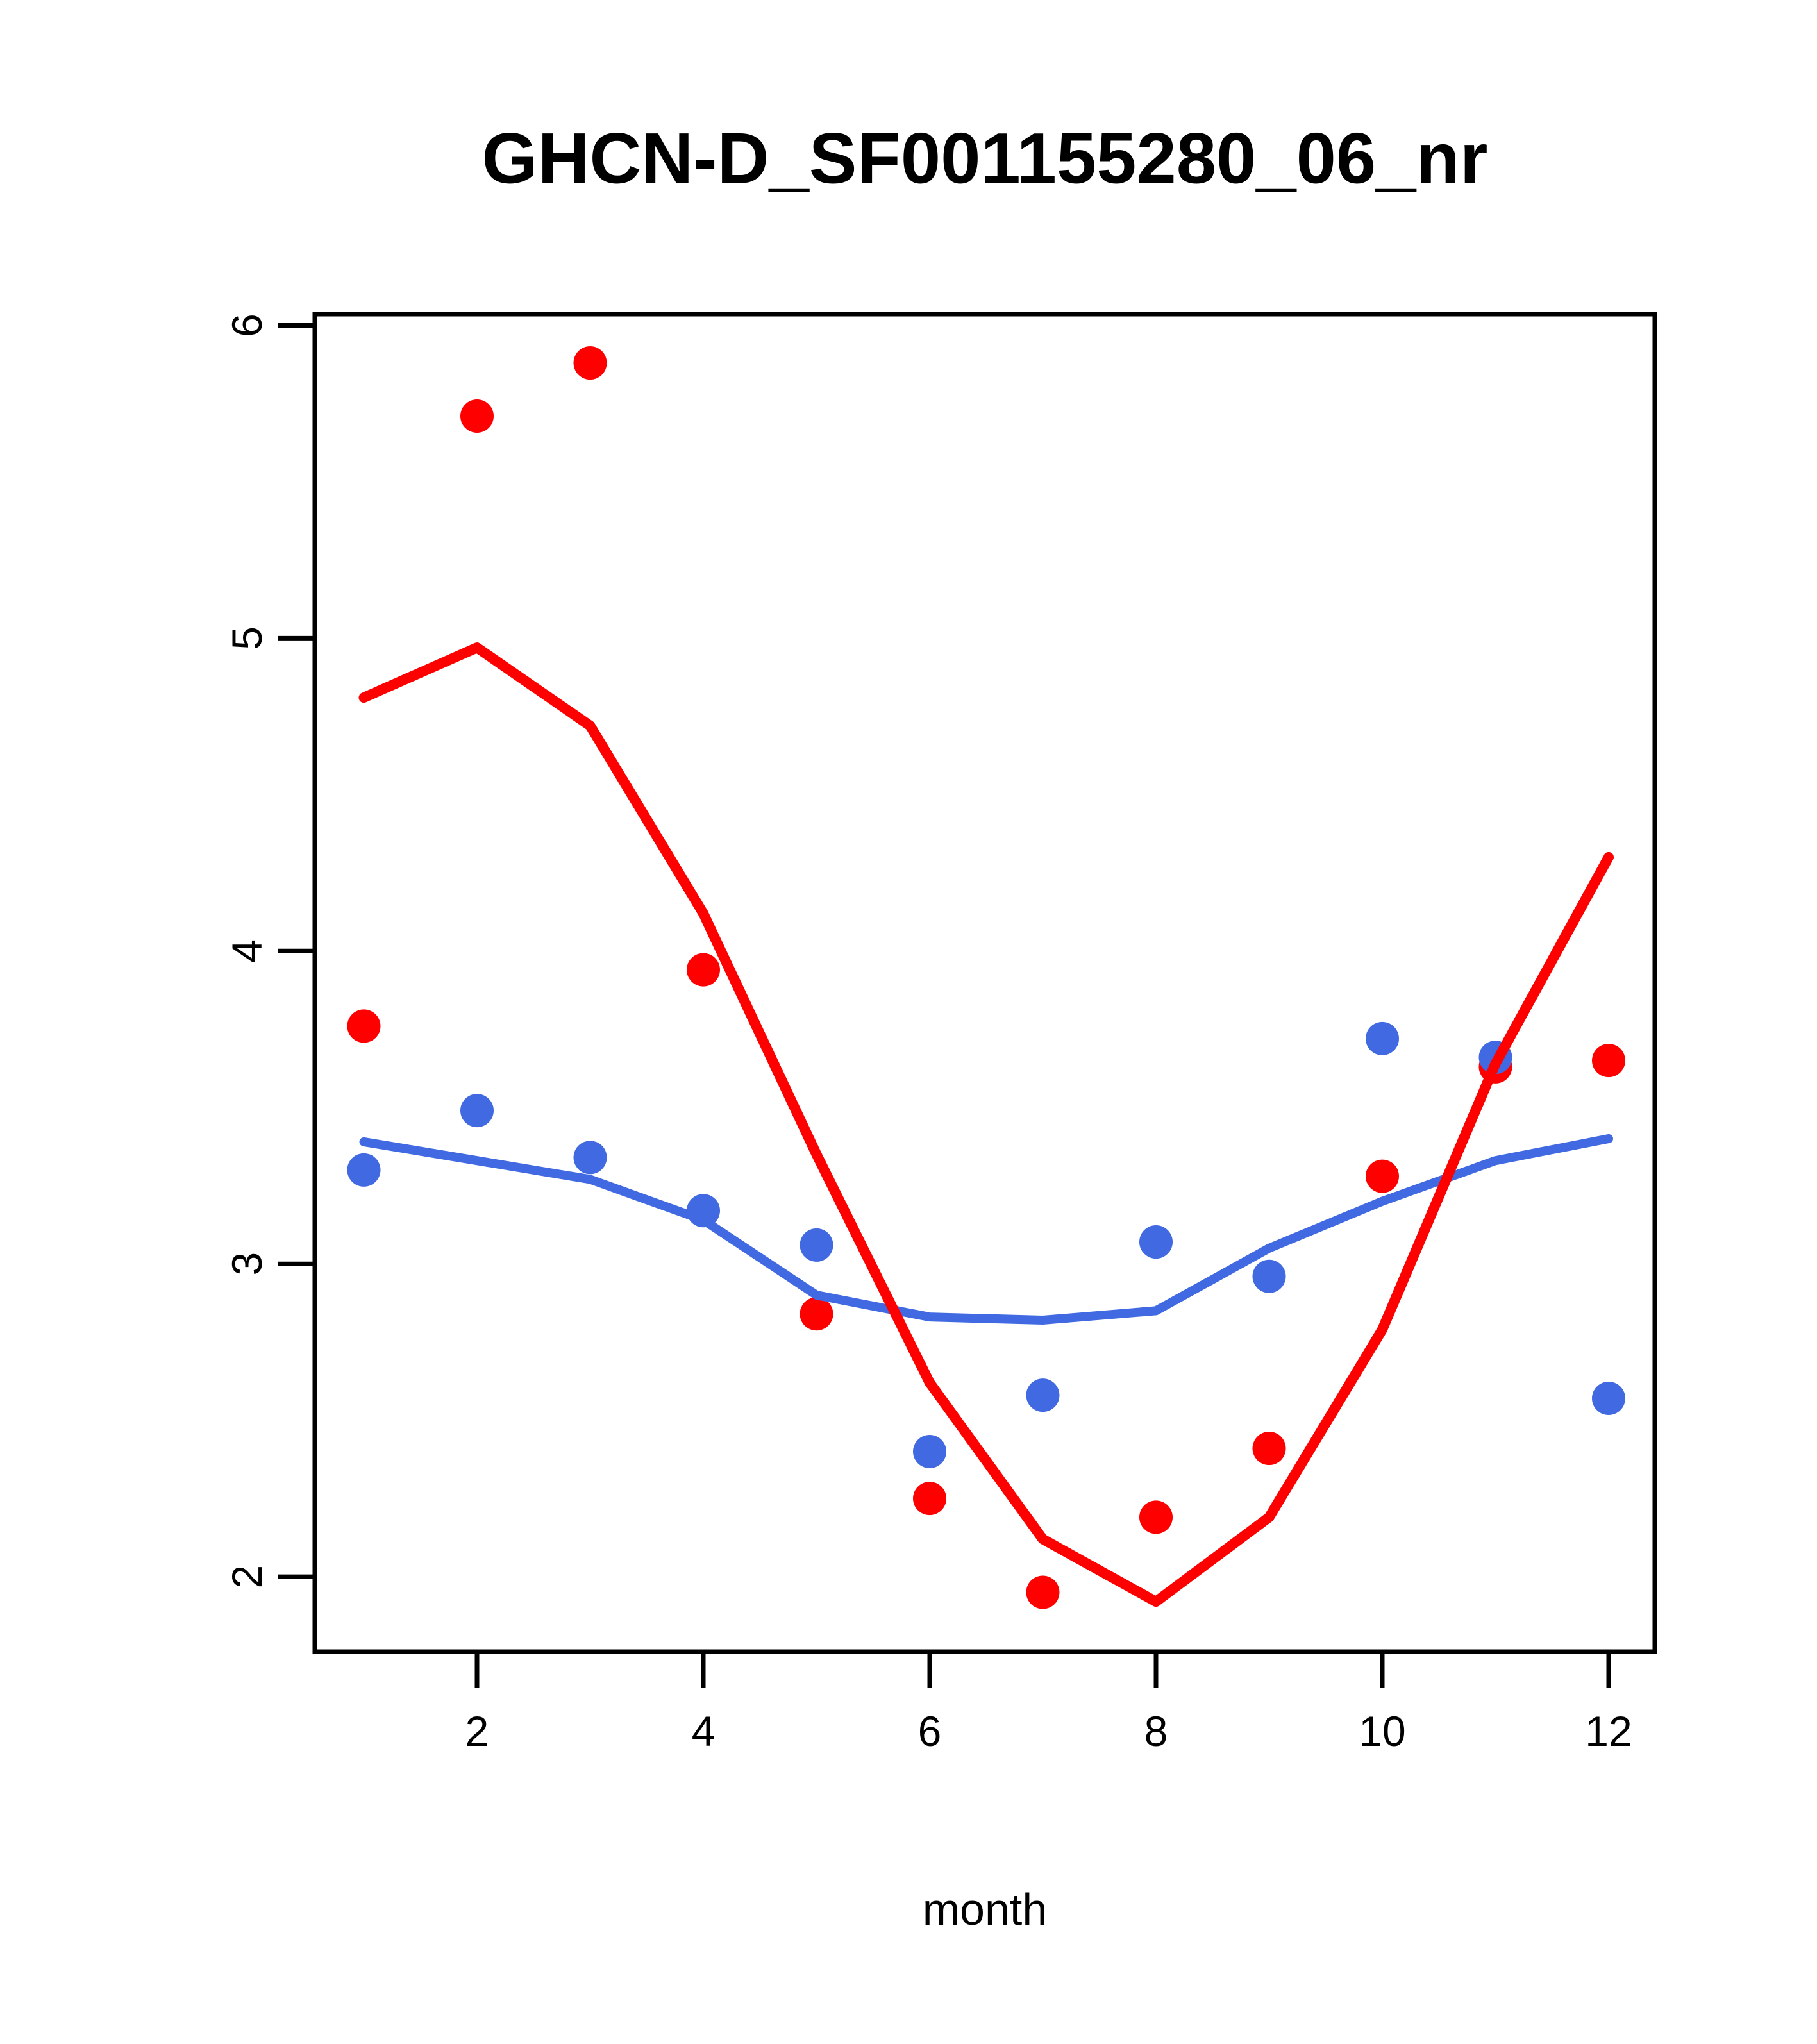 The width and height of the screenshot is (1817, 2044). What do you see at coordinates (986, 1909) in the screenshot?
I see `x-axis-label: month` at bounding box center [986, 1909].